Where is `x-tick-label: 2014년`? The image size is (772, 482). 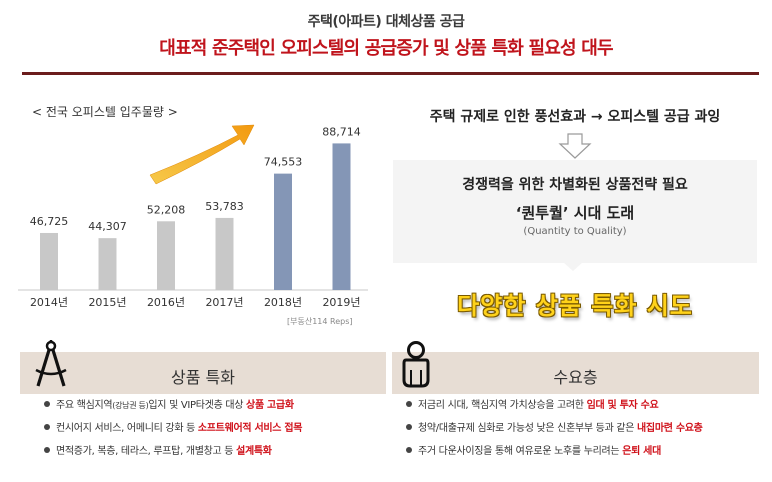 x-tick-label: 2014년 is located at coordinates (49, 302).